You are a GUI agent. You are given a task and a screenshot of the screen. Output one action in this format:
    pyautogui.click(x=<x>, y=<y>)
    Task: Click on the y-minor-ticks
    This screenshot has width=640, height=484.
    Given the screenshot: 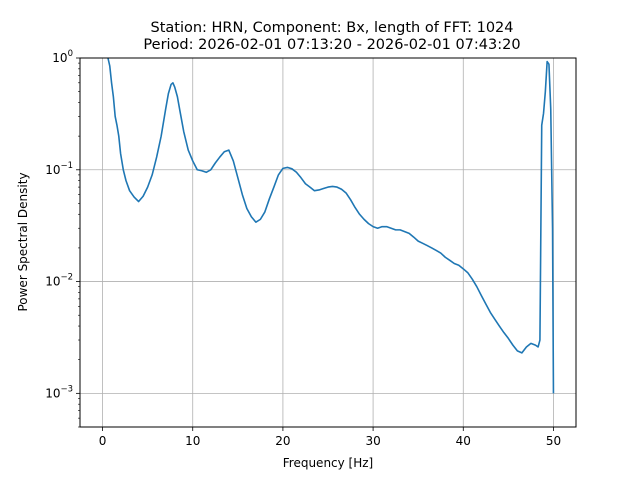 What is the action you would take?
    pyautogui.click(x=79, y=245)
    